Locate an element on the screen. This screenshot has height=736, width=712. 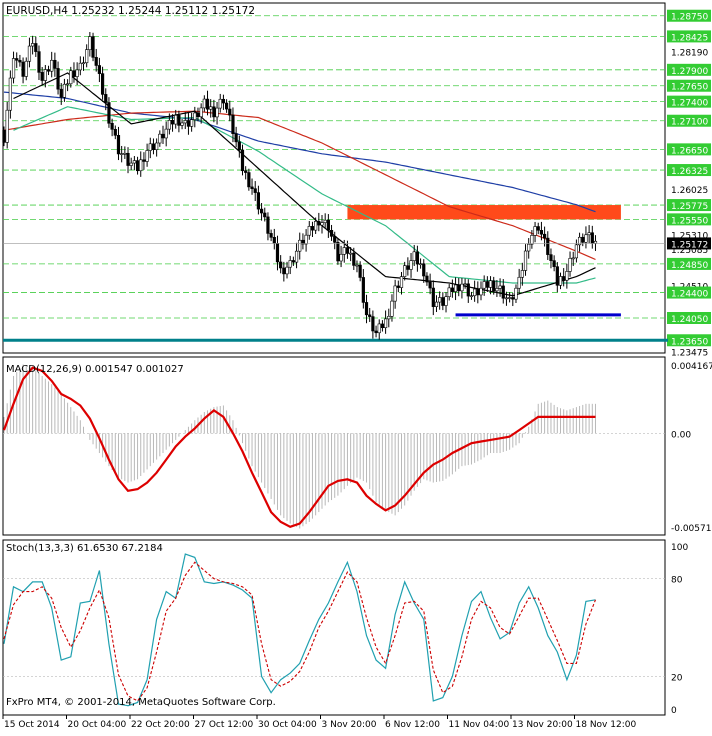
time-axis-label: 3 Nov 20:00 is located at coordinates (349, 725).